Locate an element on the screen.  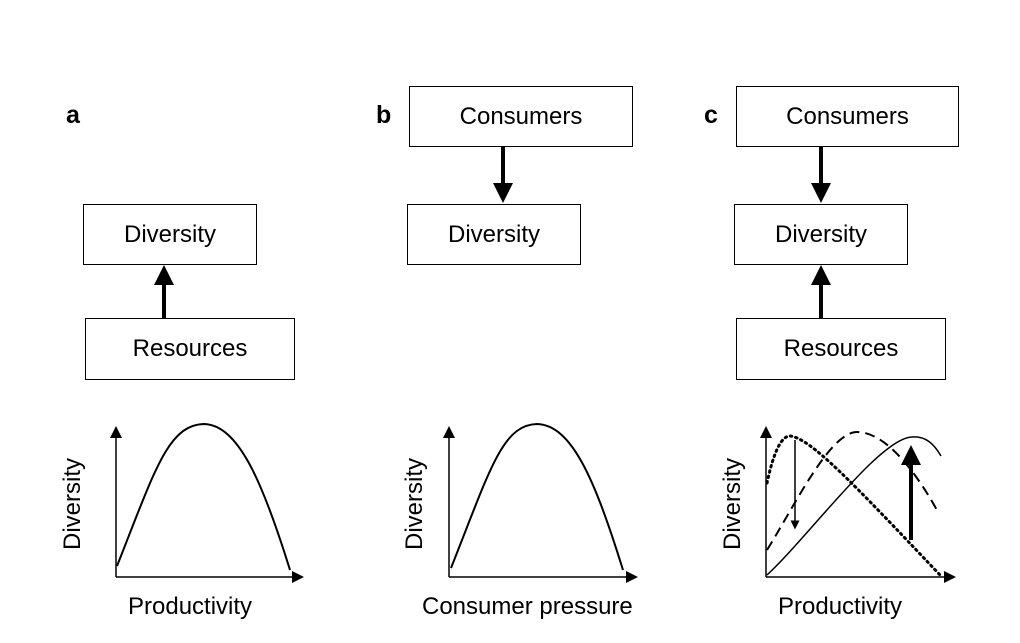
panel-c-diversity-text: Diversity is located at coordinates (820, 234).